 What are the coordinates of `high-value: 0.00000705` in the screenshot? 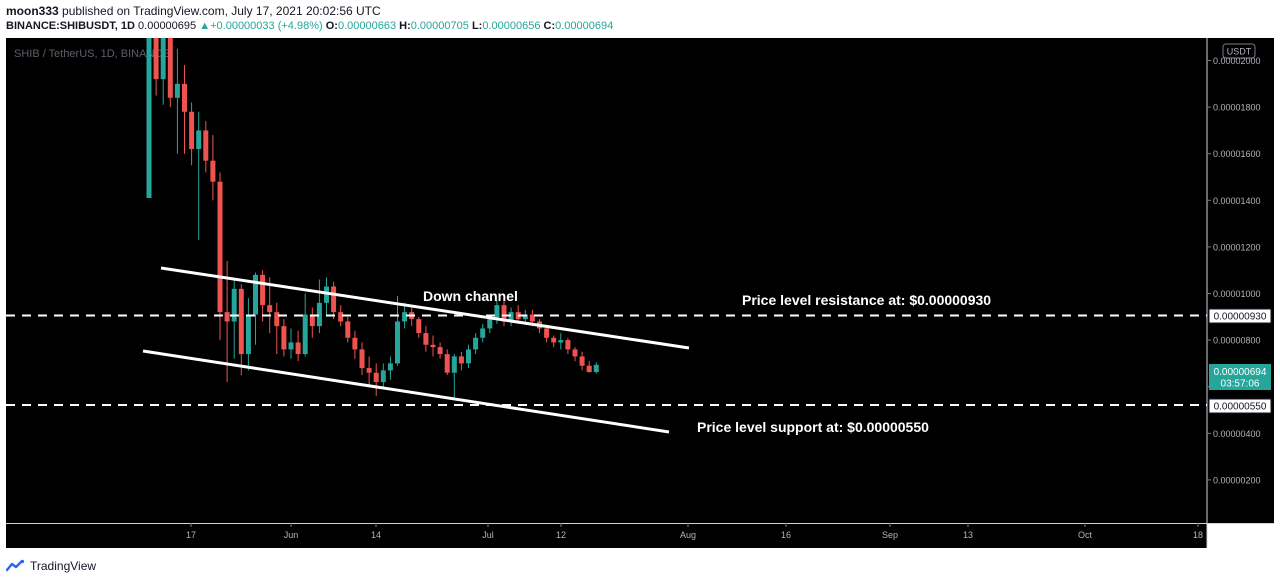 It's located at (439, 26).